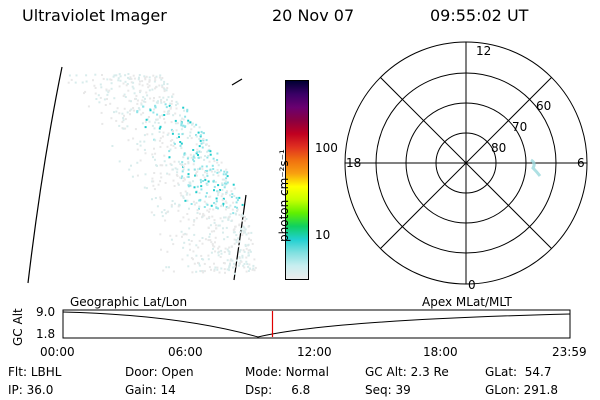 Image resolution: width=600 pixels, height=400 pixels. What do you see at coordinates (17, 372) in the screenshot?
I see `flt-label: Flt:` at bounding box center [17, 372].